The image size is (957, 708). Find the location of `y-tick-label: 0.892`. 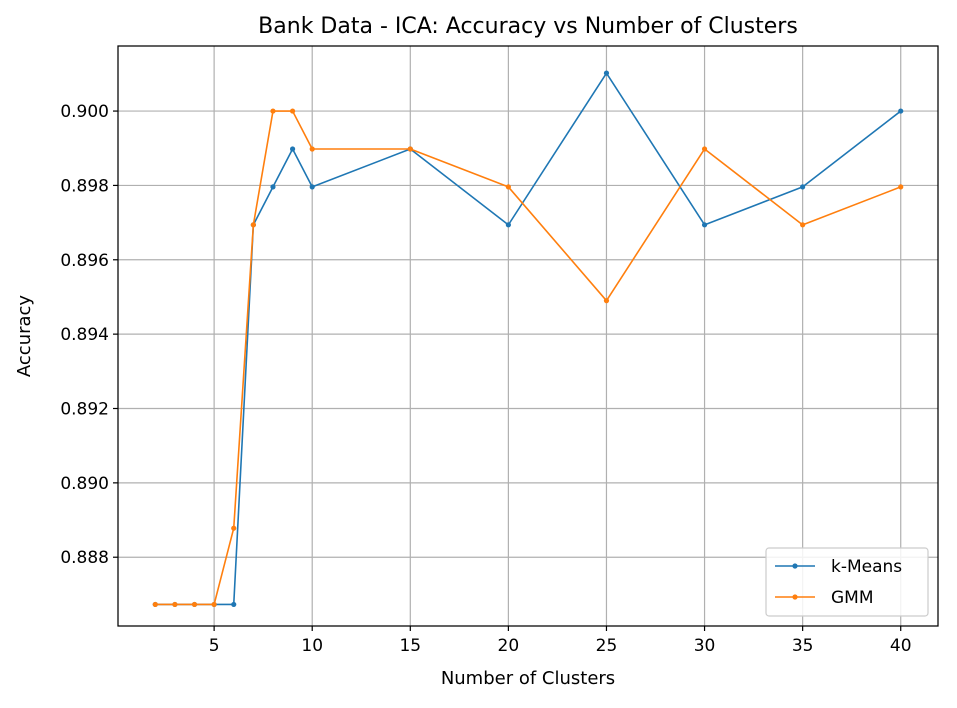

y-tick-label: 0.892 is located at coordinates (84, 410).